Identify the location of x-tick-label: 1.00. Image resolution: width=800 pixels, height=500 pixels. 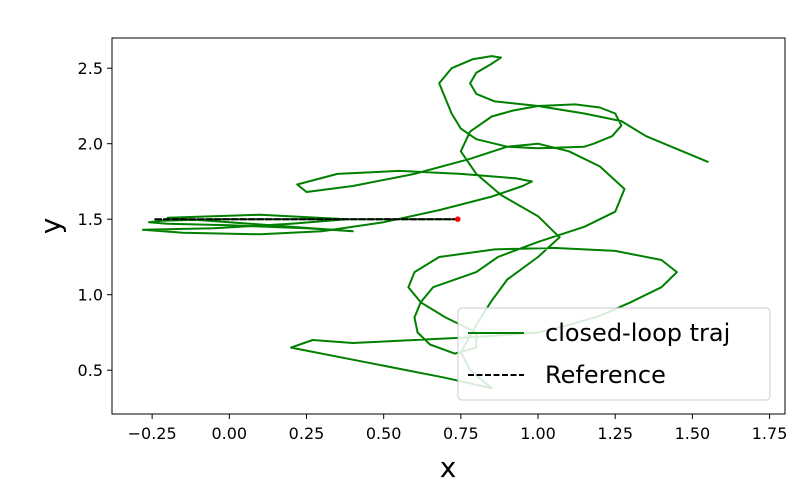
(538, 433).